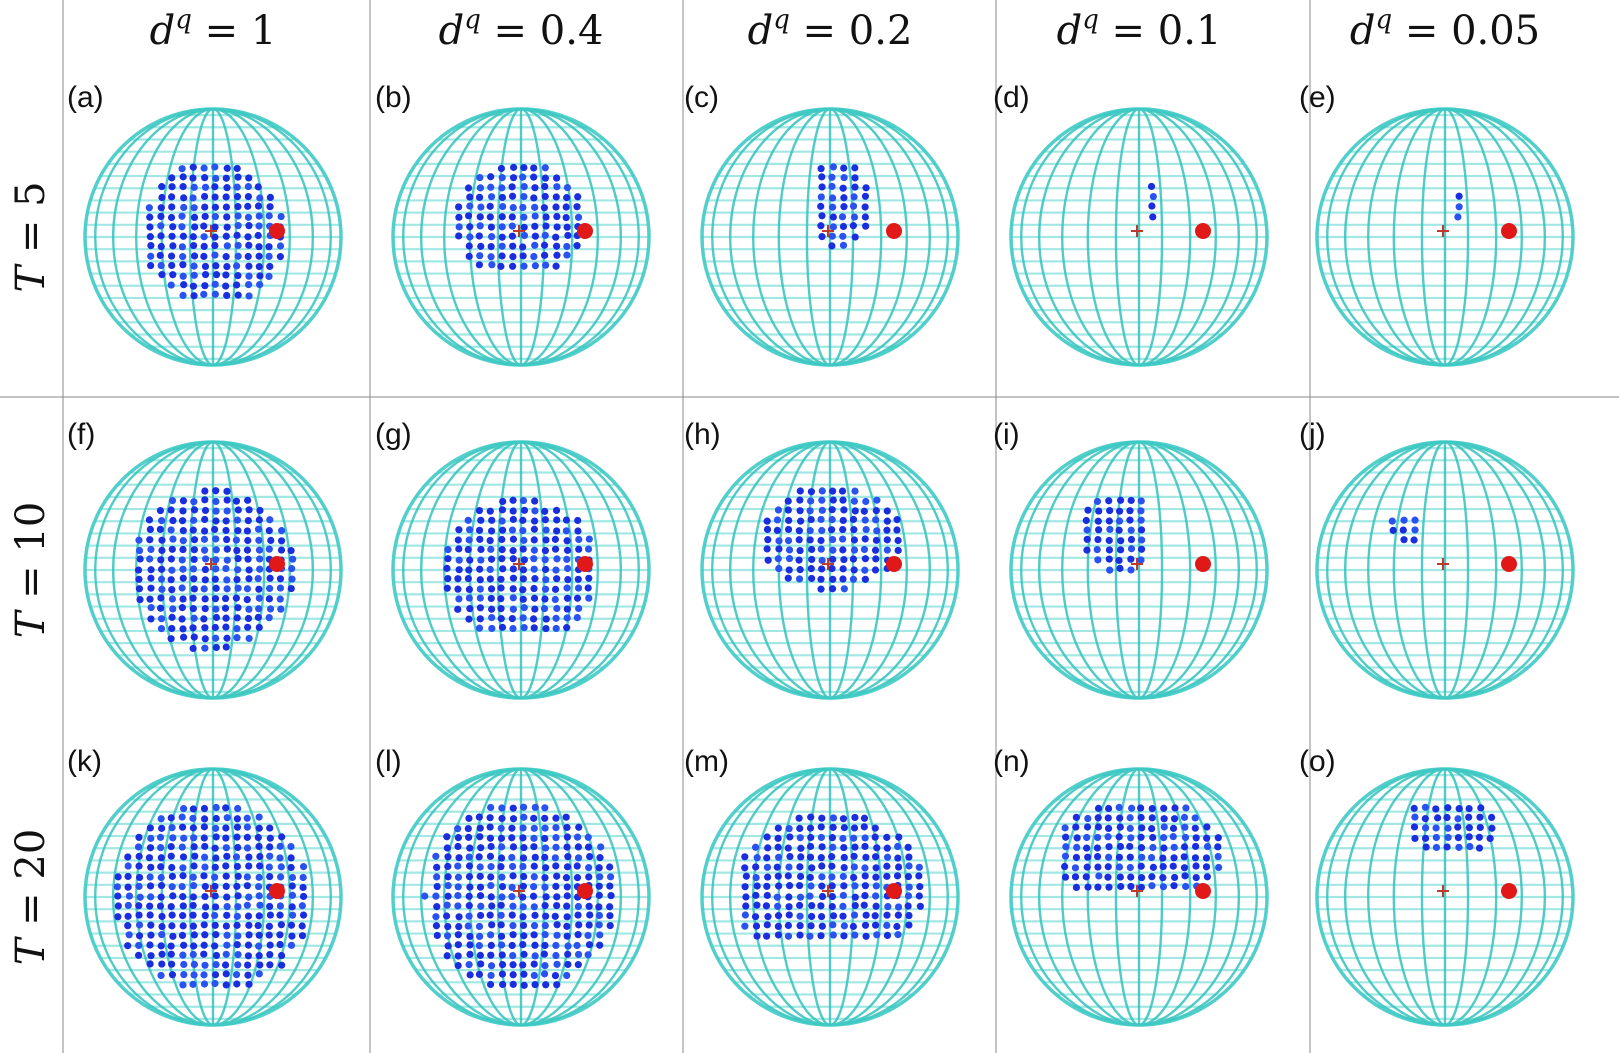 This screenshot has height=1053, width=1619. I want to click on reachable-point-cluster, so click(832, 540).